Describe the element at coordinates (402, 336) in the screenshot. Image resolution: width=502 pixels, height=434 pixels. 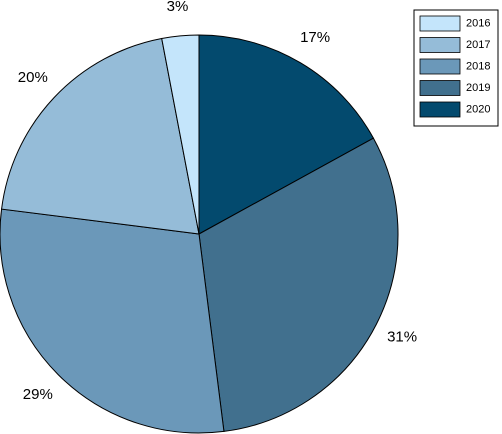
I see `slice-label-2019: 31%` at that location.